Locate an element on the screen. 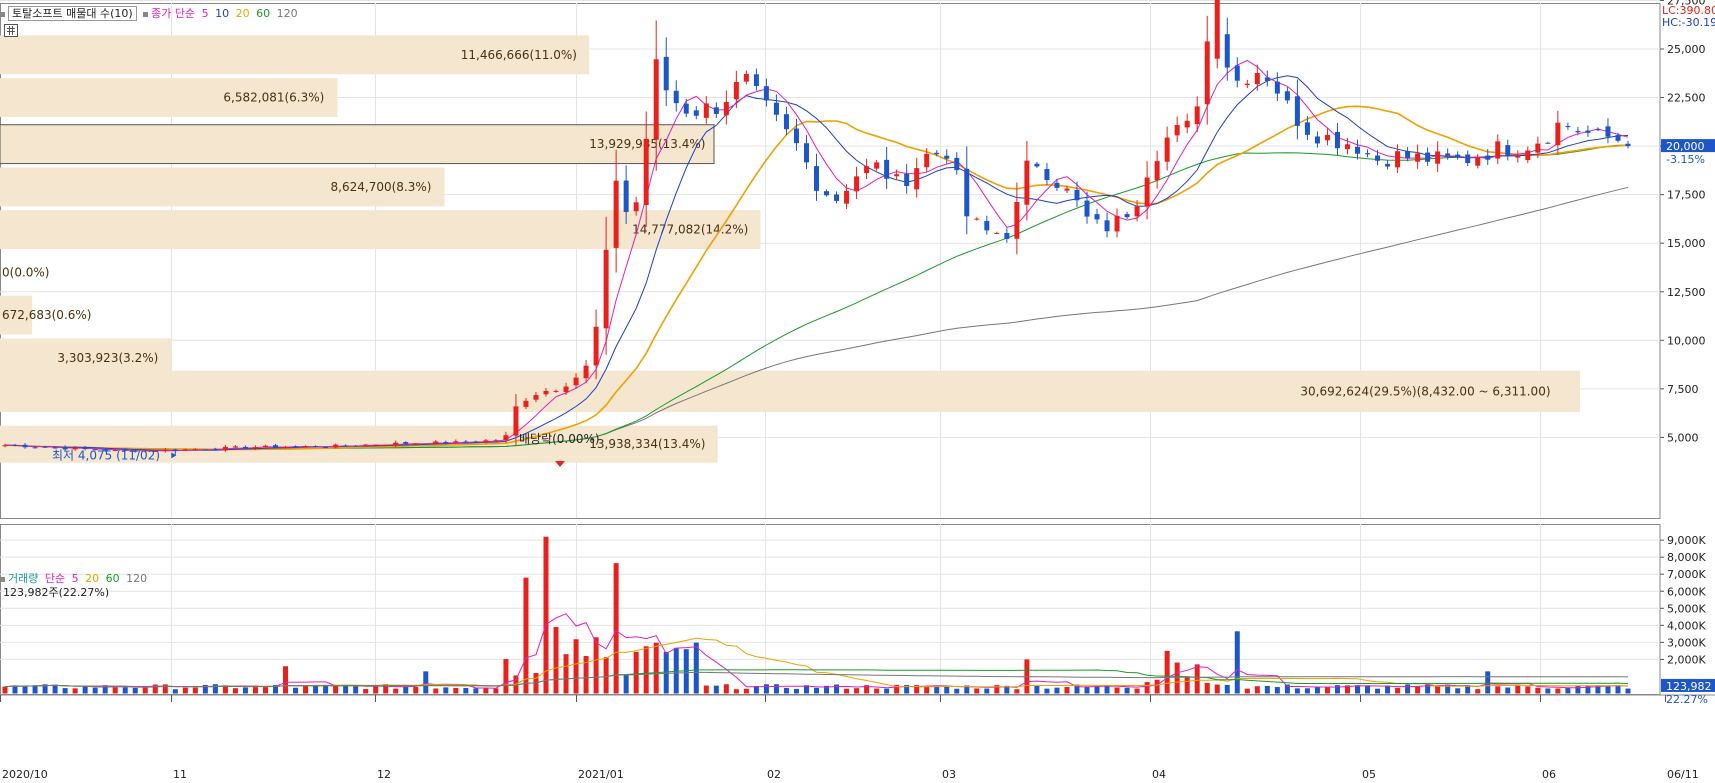 The height and width of the screenshot is (783, 1715). price-tick-label: 27,500 is located at coordinates (1686, 3).